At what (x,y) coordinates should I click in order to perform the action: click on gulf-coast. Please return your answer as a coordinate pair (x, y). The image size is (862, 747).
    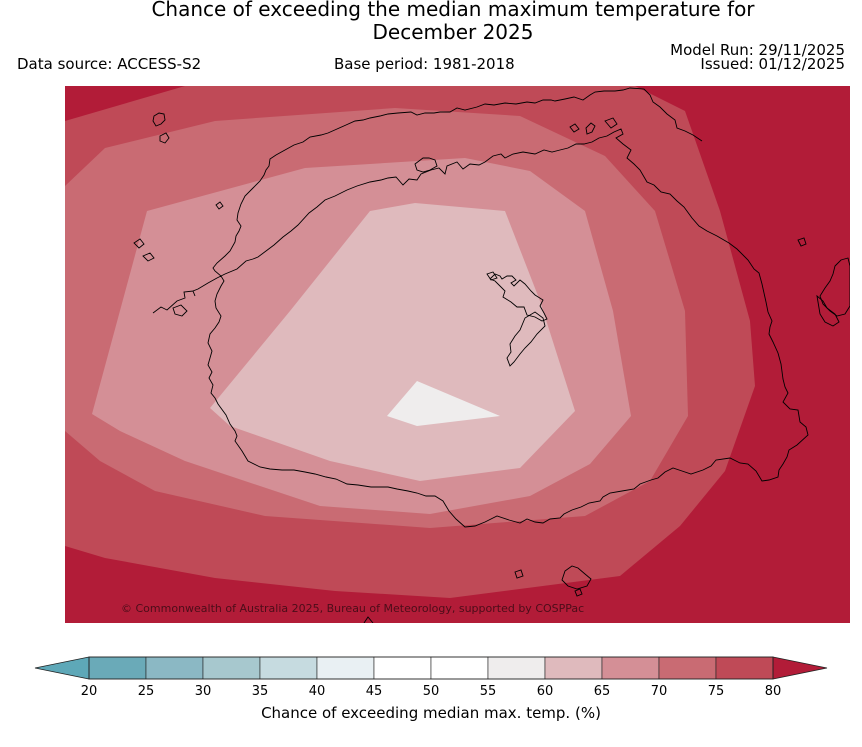
    Looking at the image, I should click on (526, 339).